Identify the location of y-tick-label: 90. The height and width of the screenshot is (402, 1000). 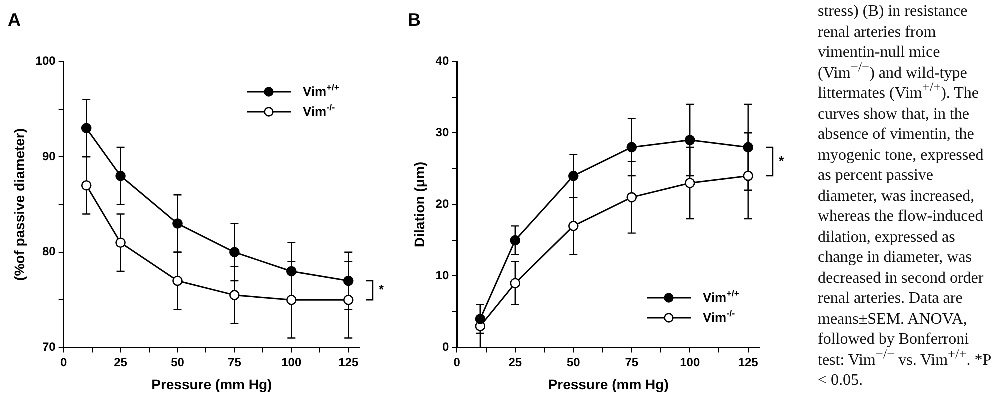
(49, 156).